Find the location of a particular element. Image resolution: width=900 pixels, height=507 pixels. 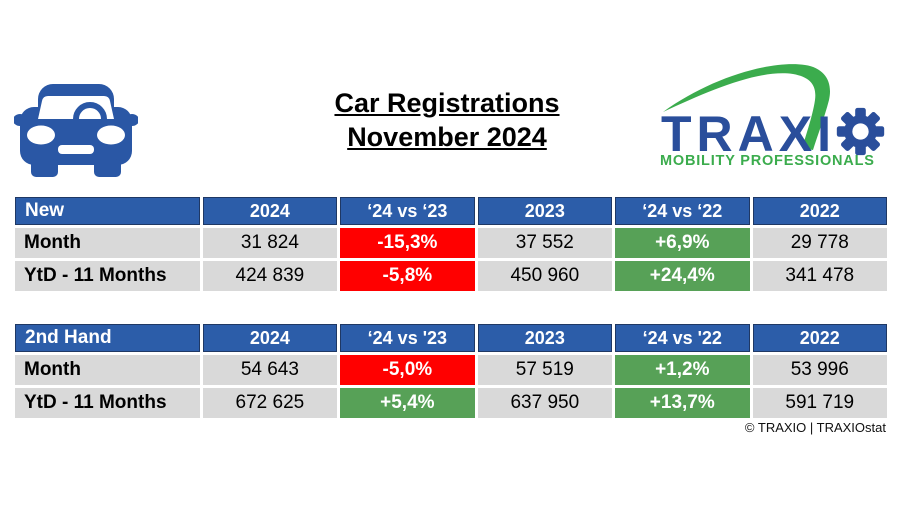

table-row: Month 31 824 -15,3% 37 552 +6,9% 29 778 is located at coordinates (451, 243).